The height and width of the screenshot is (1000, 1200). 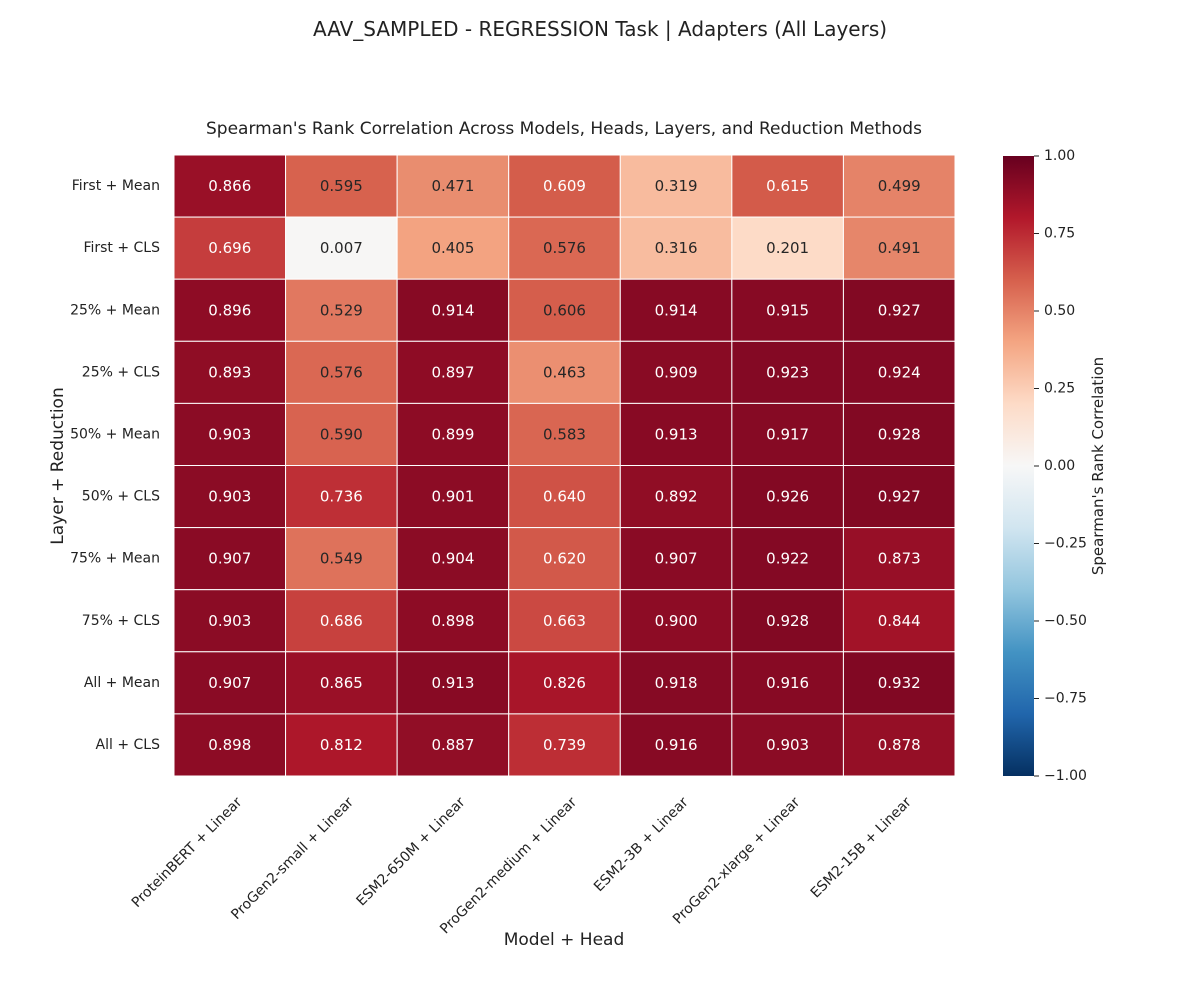 I want to click on heatmap-cell-label: 0.918, so click(x=676, y=683).